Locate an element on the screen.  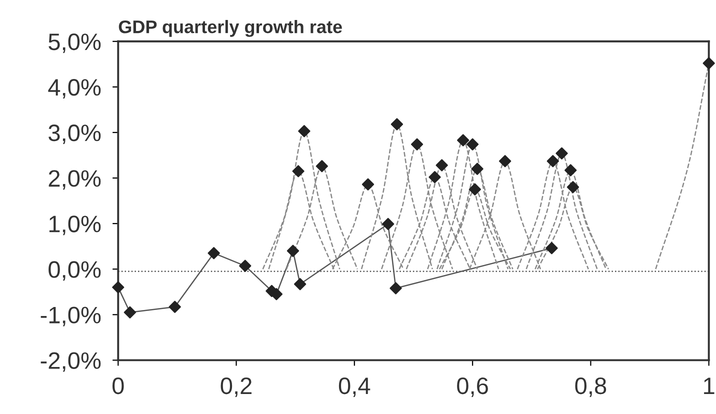
y-tick-label: 2,0% is located at coordinates (74, 180).